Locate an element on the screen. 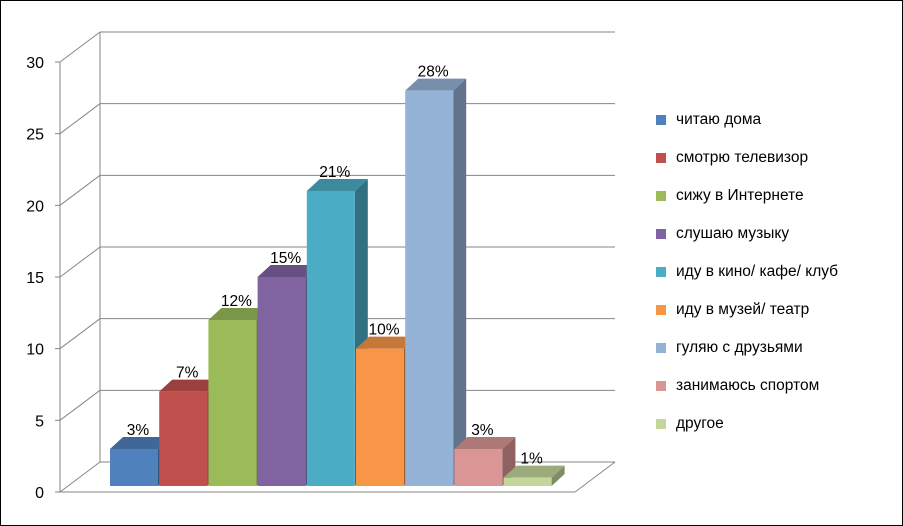 This screenshot has width=903, height=526. legend-item: слушаю музыку is located at coordinates (776, 234).